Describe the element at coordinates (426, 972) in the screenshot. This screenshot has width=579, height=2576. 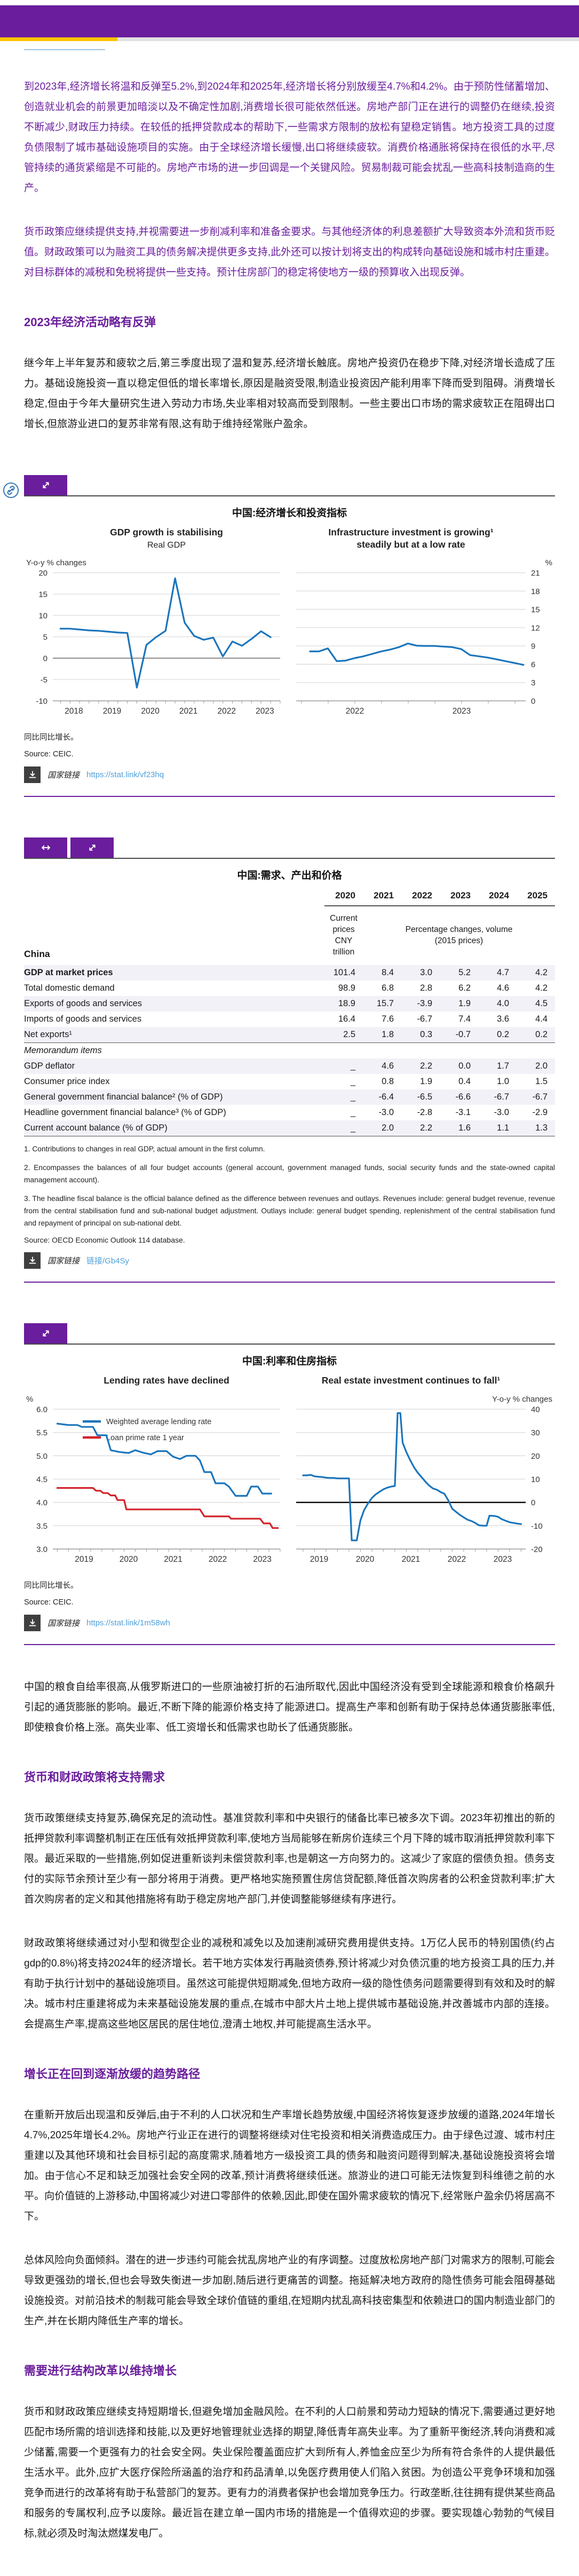
I see `row-value: 3.0` at that location.